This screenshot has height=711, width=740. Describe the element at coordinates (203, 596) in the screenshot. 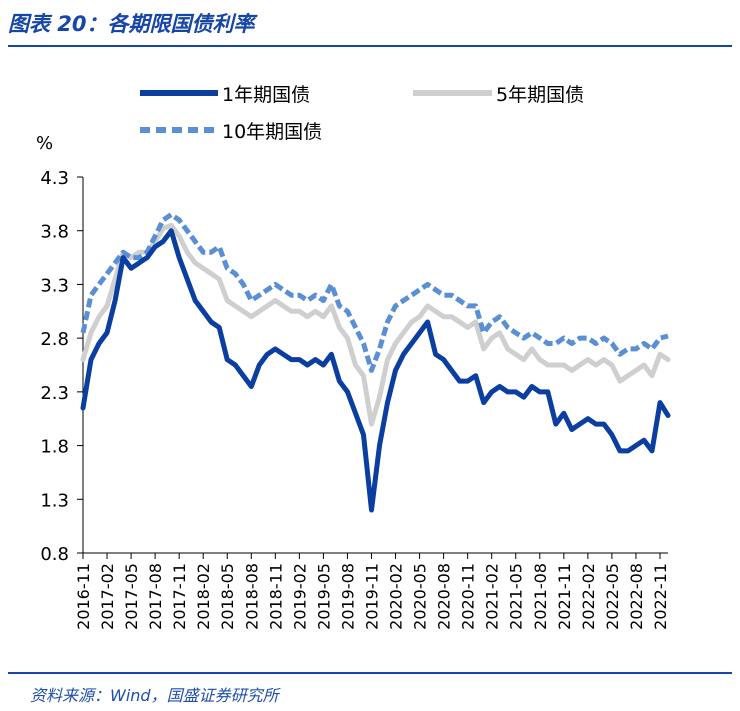

I see `x-tick-label: 2018-02` at that location.